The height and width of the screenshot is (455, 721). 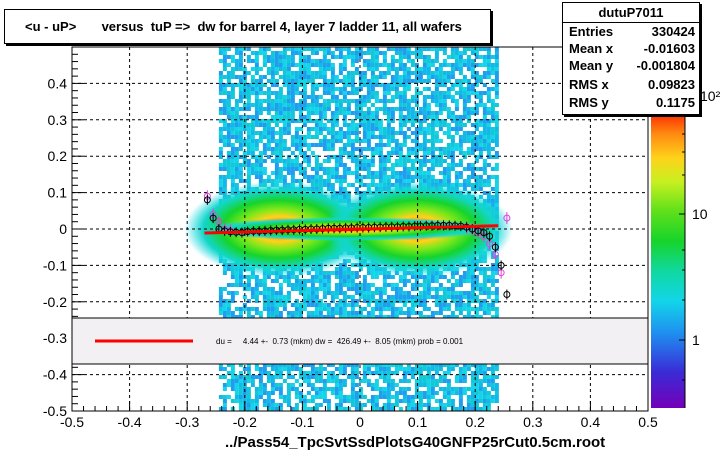 What do you see at coordinates (58, 193) in the screenshot?
I see `y-tick-label: 0.1` at bounding box center [58, 193].